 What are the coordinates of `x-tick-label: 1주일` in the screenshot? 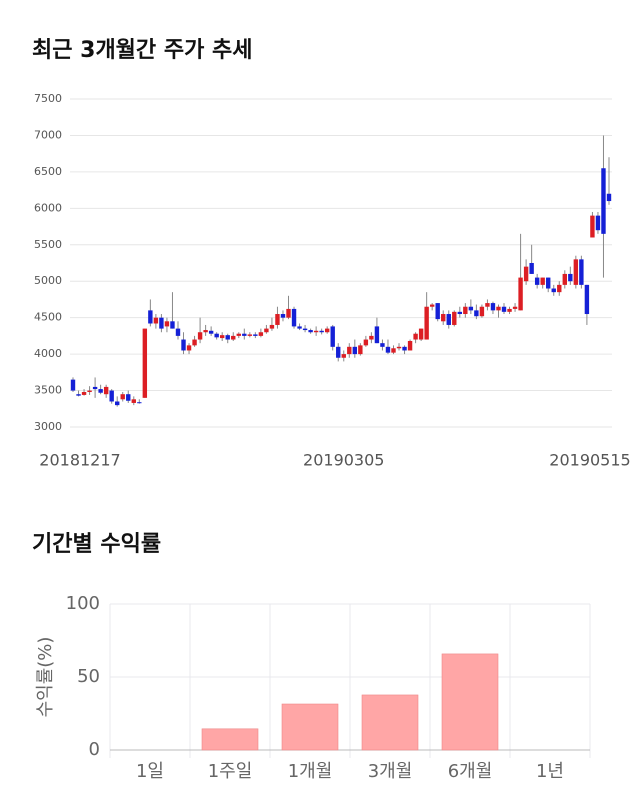 It's located at (230, 771).